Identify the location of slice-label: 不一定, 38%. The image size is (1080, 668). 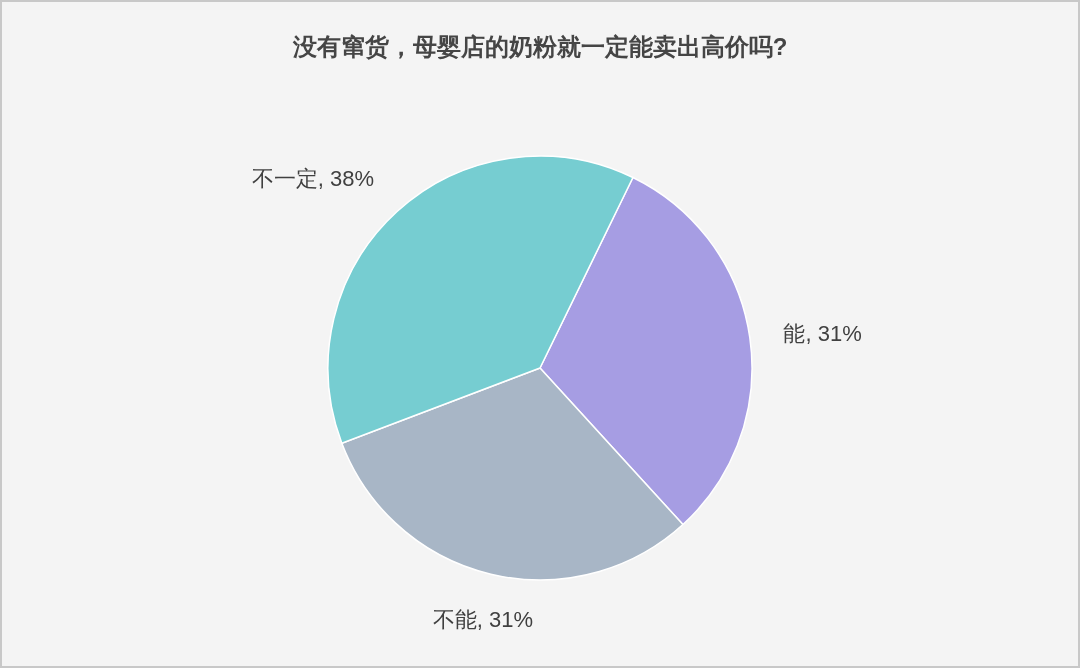
(313, 179).